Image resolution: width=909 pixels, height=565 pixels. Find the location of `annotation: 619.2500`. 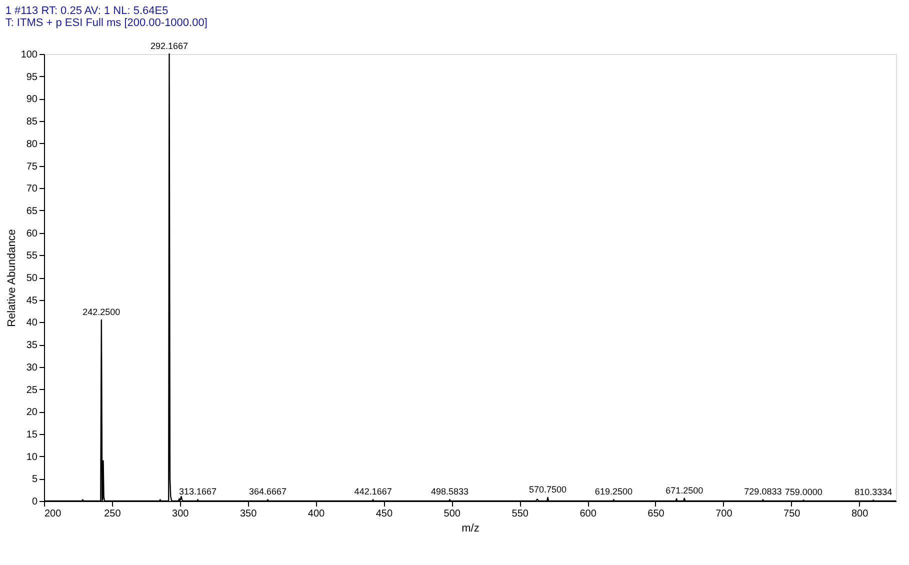

annotation: 619.2500 is located at coordinates (613, 491).